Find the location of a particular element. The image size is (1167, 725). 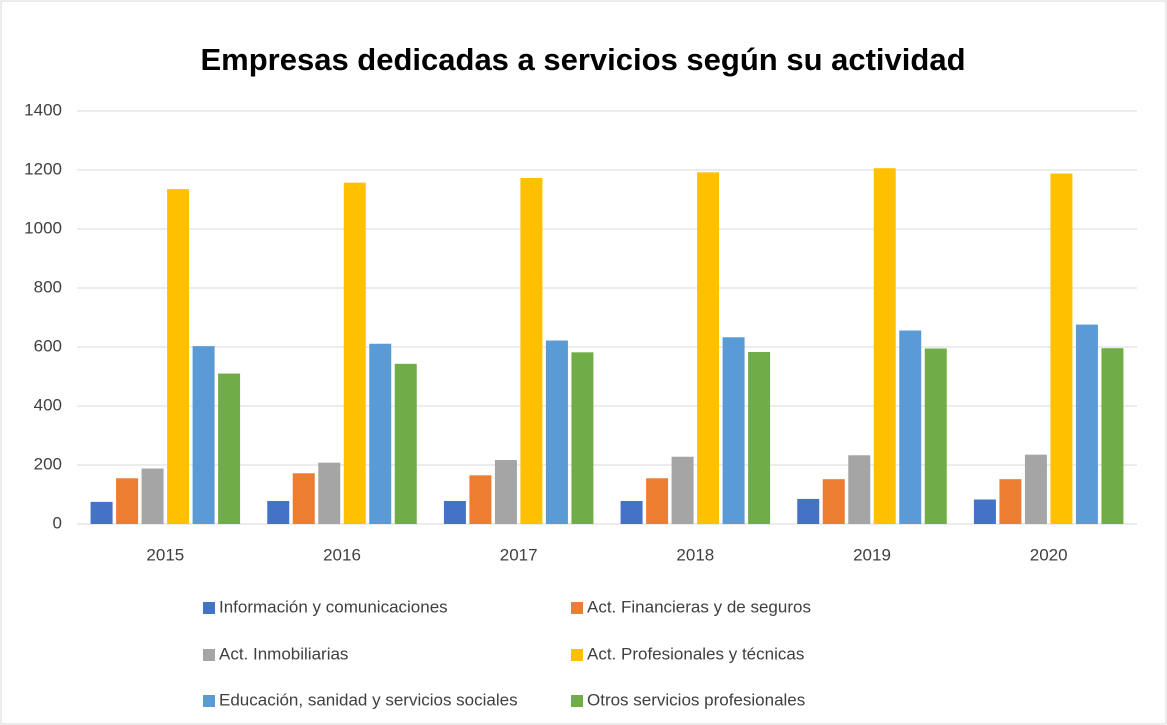

y-tick-label: 1200 is located at coordinates (43, 168).